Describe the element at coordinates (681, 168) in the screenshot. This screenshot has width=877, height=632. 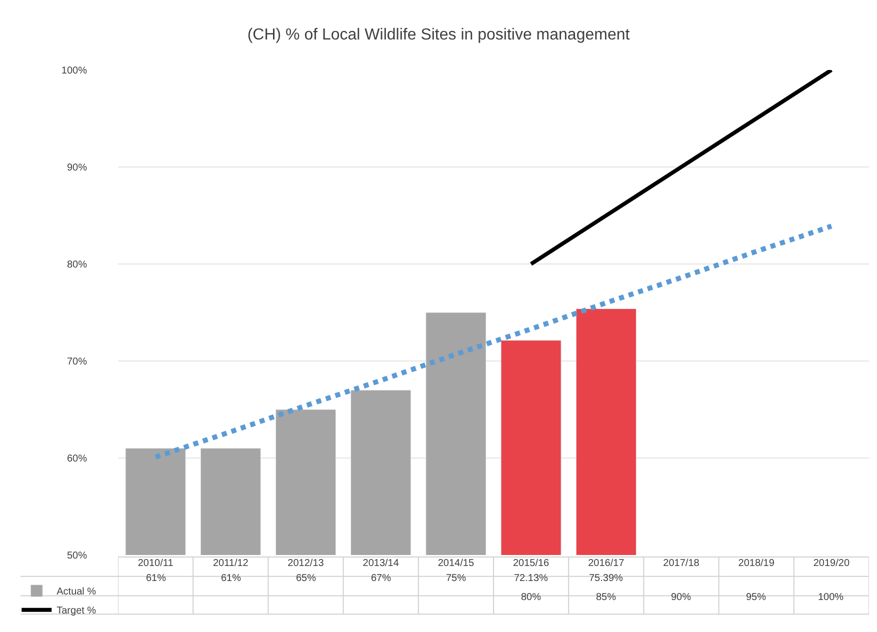
I see `line-series` at that location.